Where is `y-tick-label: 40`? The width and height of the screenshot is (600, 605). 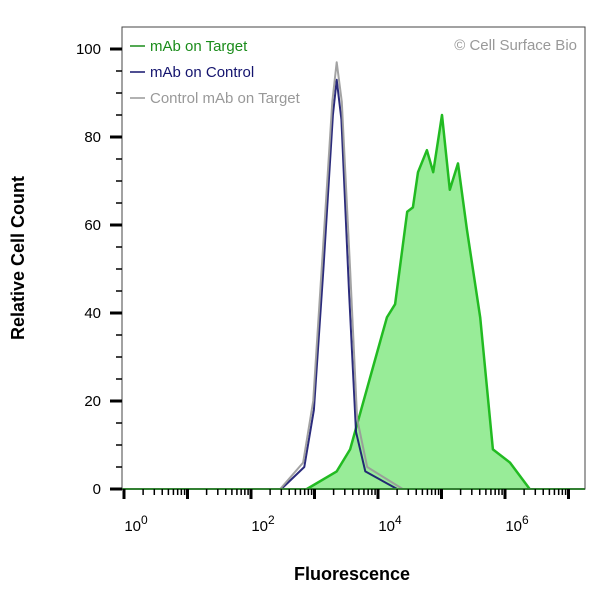
y-tick-label: 40 is located at coordinates (92, 313).